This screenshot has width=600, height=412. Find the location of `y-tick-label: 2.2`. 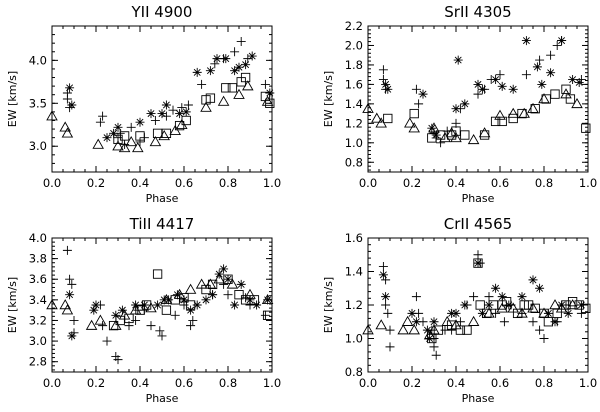

y-tick-label: 2.2 is located at coordinates (354, 26).